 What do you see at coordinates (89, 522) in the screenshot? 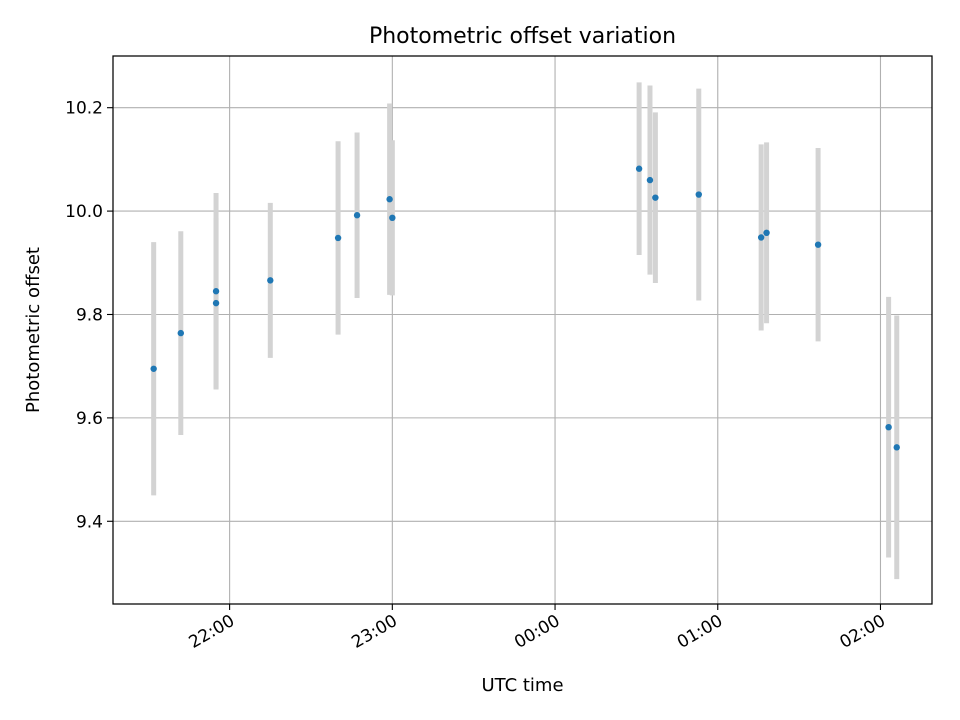
I see `y-tick-label: 9.4` at bounding box center [89, 522].